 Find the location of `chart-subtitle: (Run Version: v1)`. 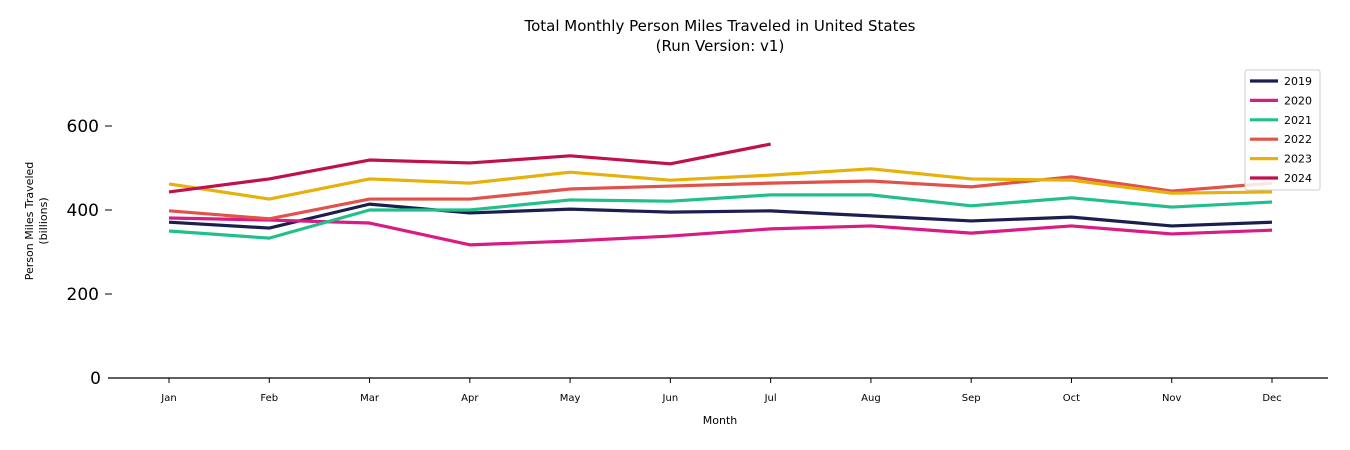

chart-subtitle: (Run Version: v1) is located at coordinates (720, 46).